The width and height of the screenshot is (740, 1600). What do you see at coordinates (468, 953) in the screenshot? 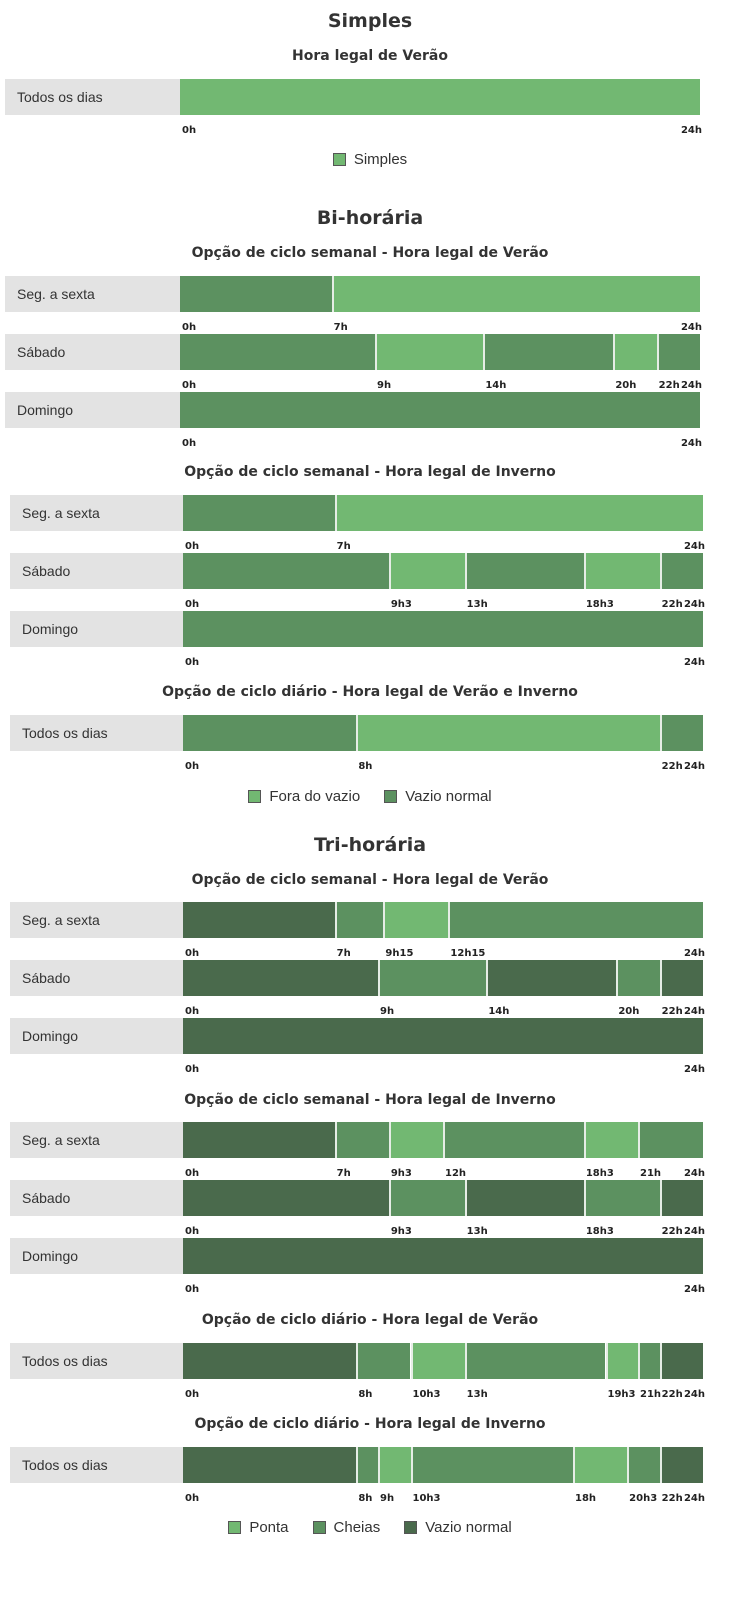
I see `tick-label: 12h15` at bounding box center [468, 953].